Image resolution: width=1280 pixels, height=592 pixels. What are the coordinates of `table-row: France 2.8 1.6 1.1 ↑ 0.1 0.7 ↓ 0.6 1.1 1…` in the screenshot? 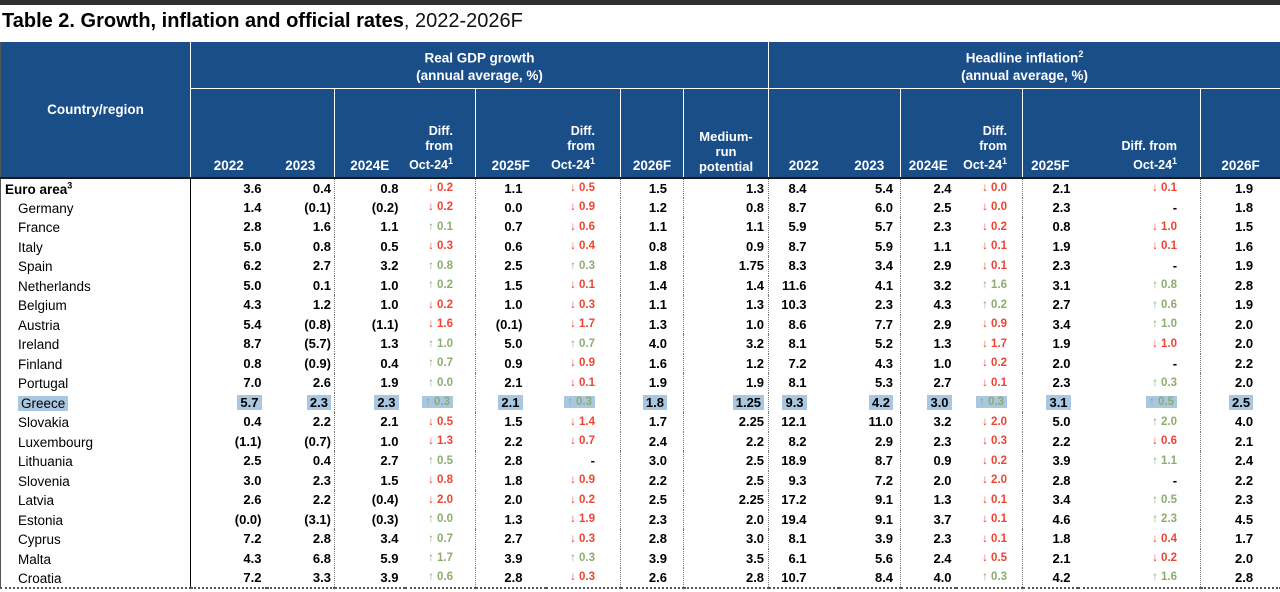 It's located at (640, 227).